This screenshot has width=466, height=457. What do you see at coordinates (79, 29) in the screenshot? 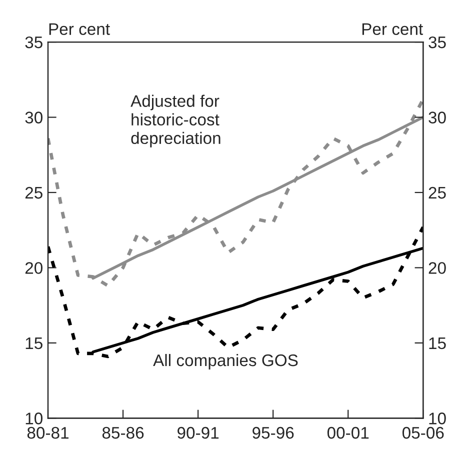
I see `y-axis-title: Per cent` at bounding box center [79, 29].